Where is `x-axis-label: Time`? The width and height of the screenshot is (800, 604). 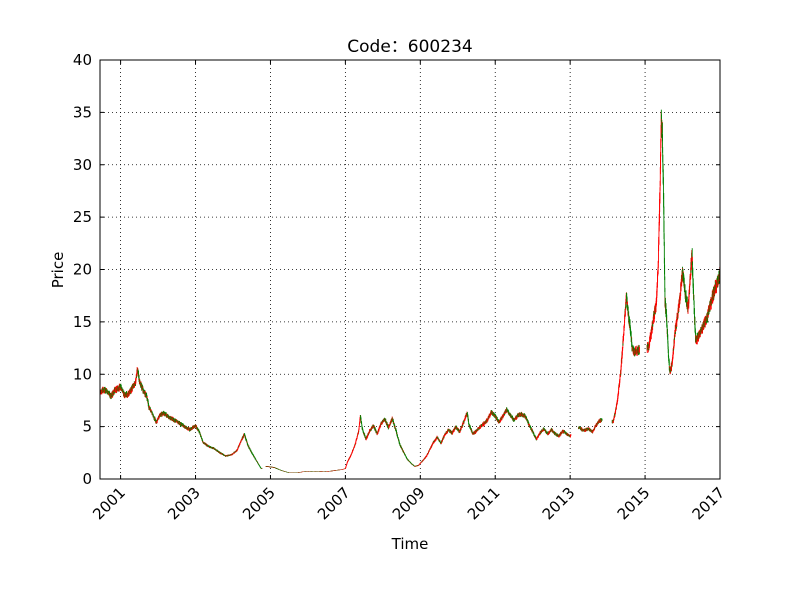
x-axis-label: Time is located at coordinates (410, 544).